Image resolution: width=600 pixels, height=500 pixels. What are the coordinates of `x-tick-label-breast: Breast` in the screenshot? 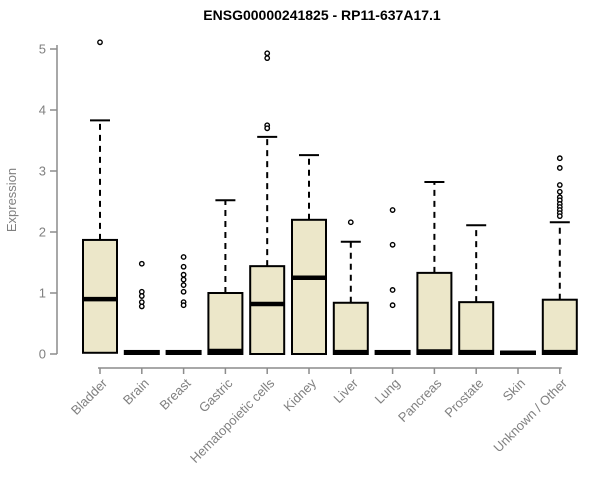 It's located at (175, 393).